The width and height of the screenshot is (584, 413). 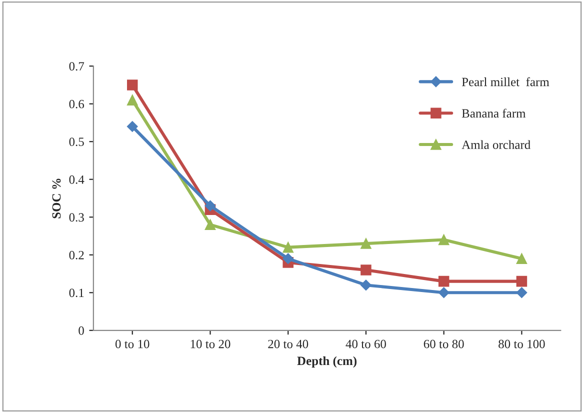 What do you see at coordinates (327, 362) in the screenshot?
I see `x-axis-title: Depth (cm)` at bounding box center [327, 362].